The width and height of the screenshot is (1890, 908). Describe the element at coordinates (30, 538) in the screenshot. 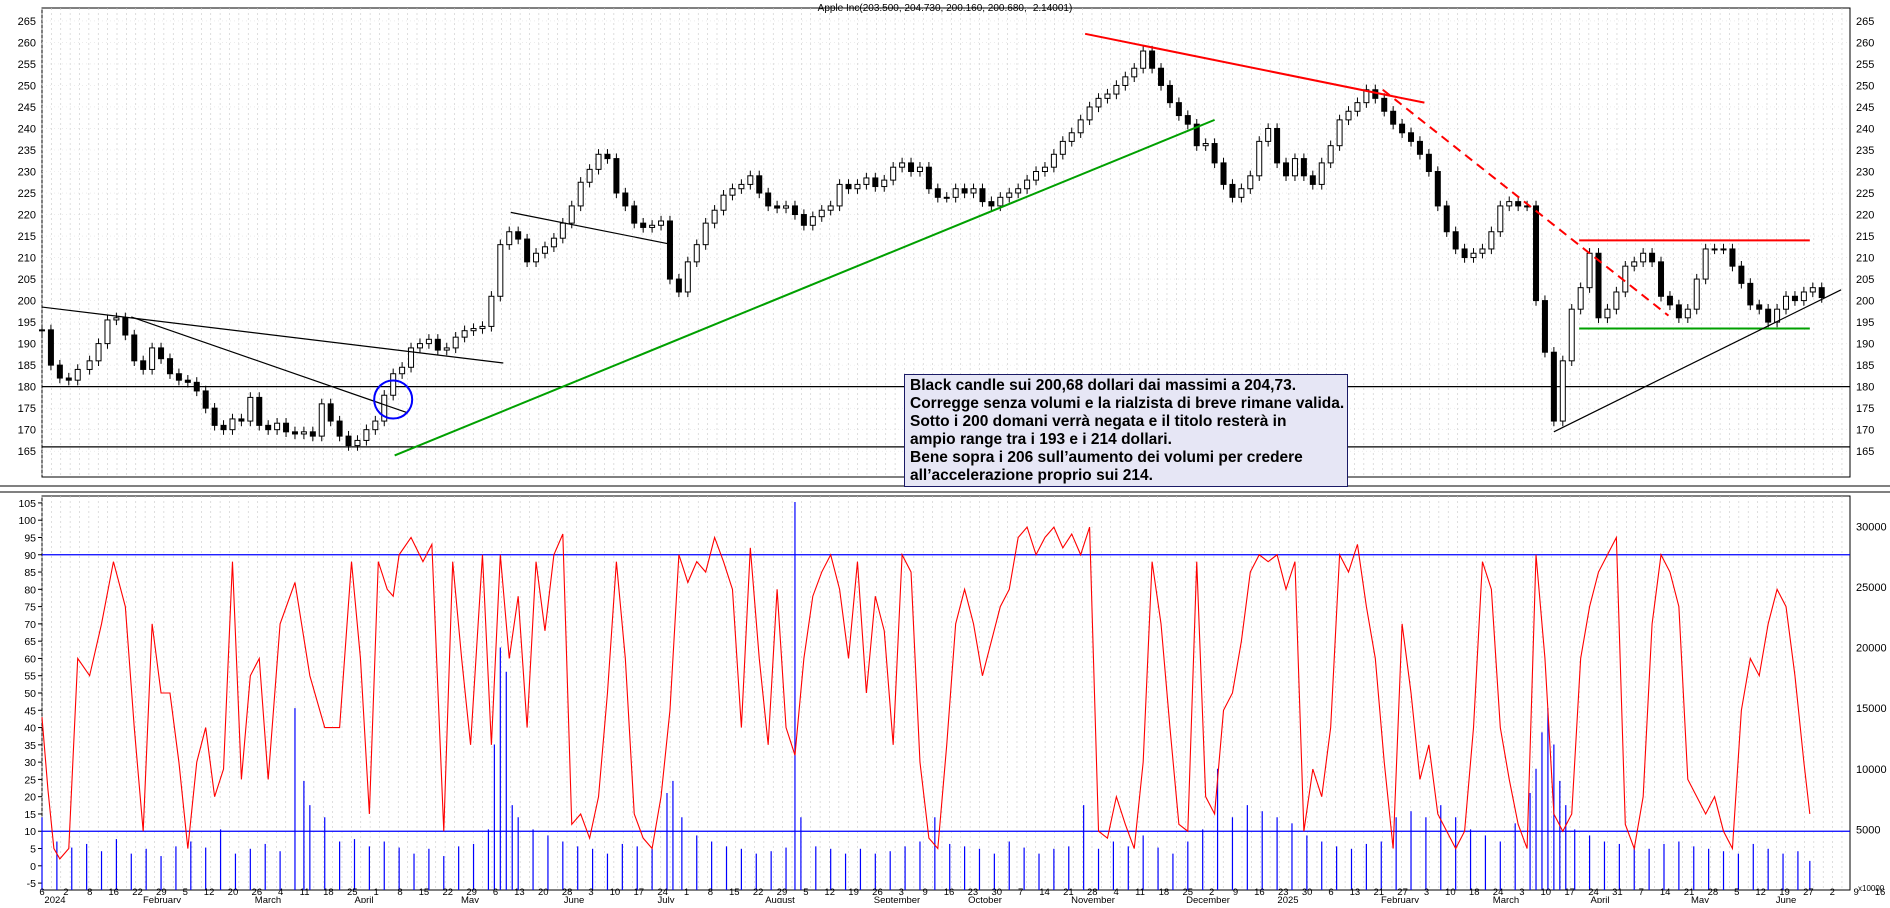

I see `osc-tick-label: 95` at that location.